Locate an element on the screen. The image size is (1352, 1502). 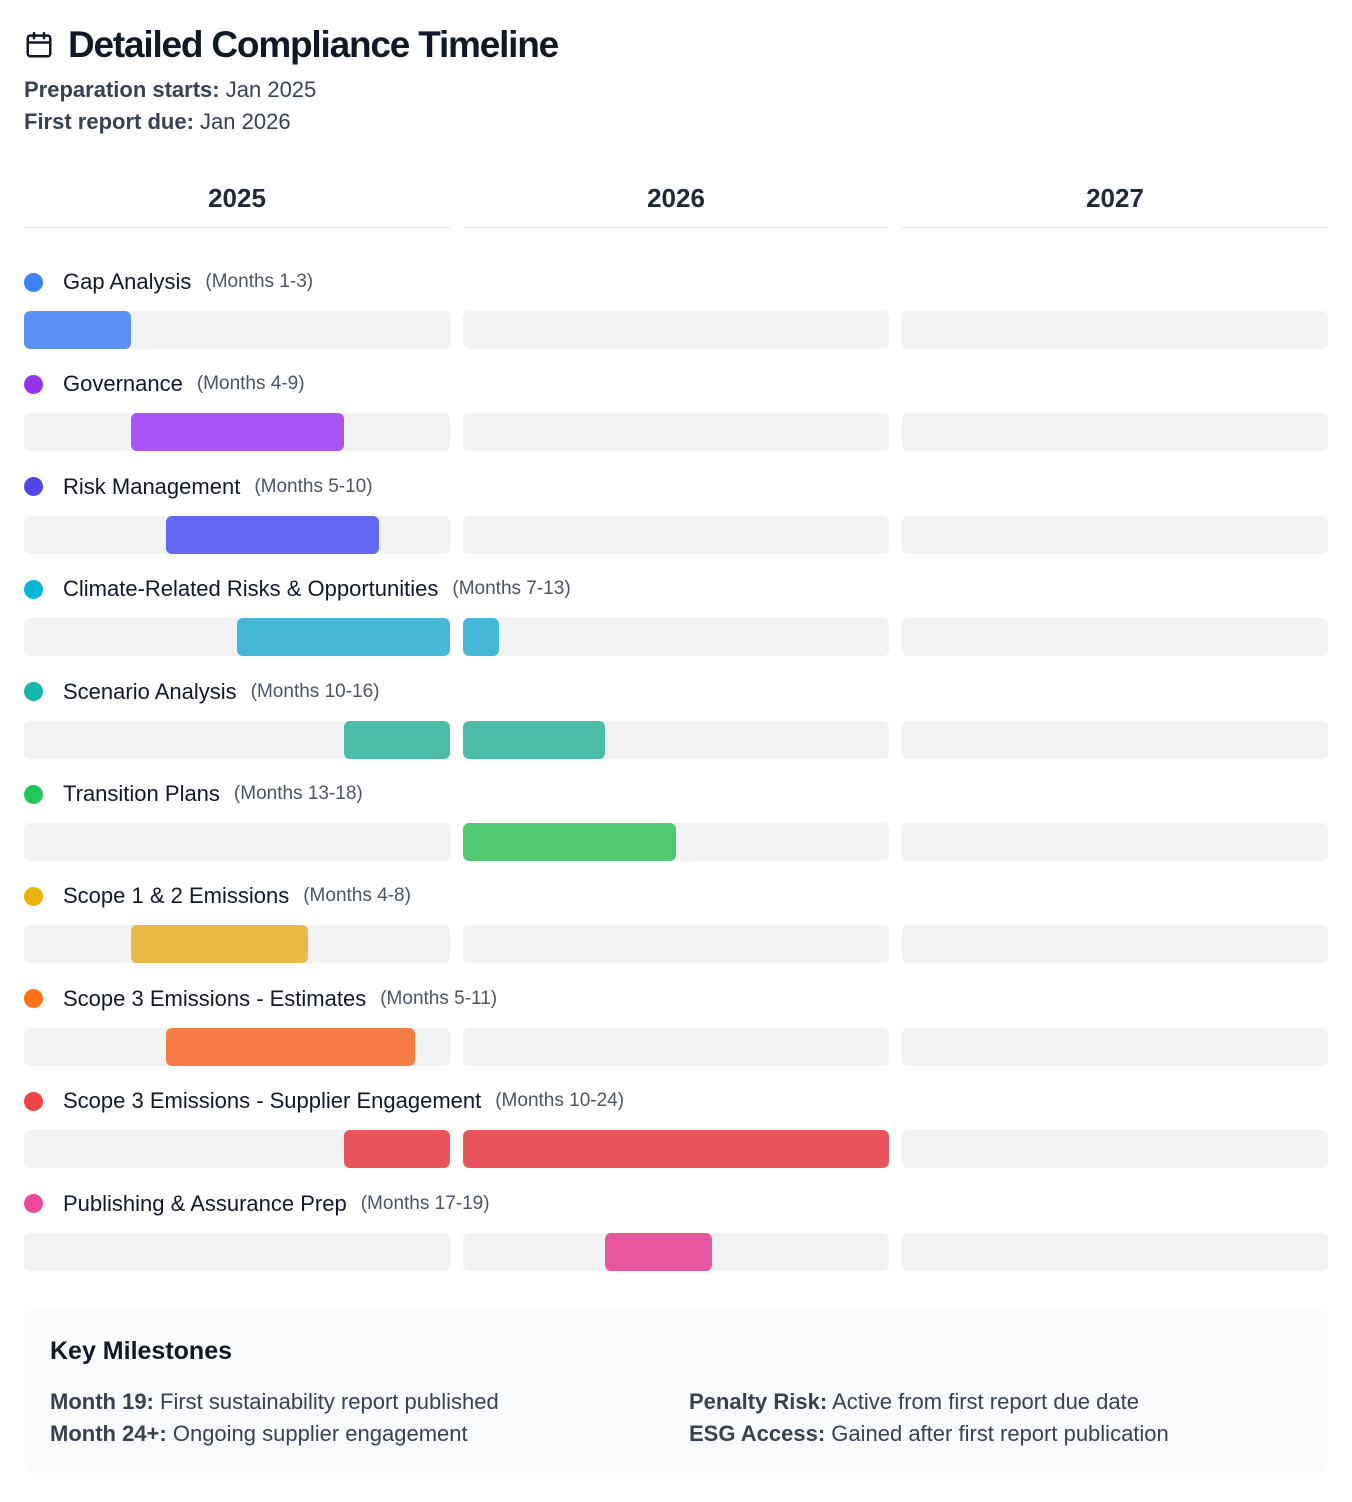
task-range: (Months 10-24) is located at coordinates (560, 1101).